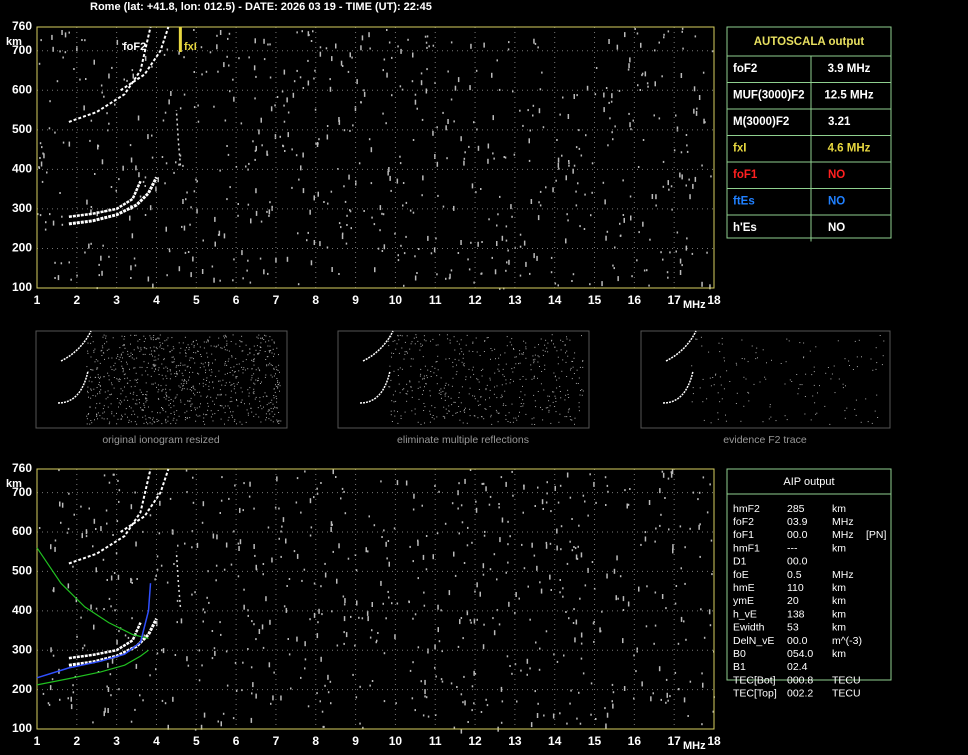  Describe the element at coordinates (22, 26) in the screenshot. I see `y-tick-label: 760` at that location.